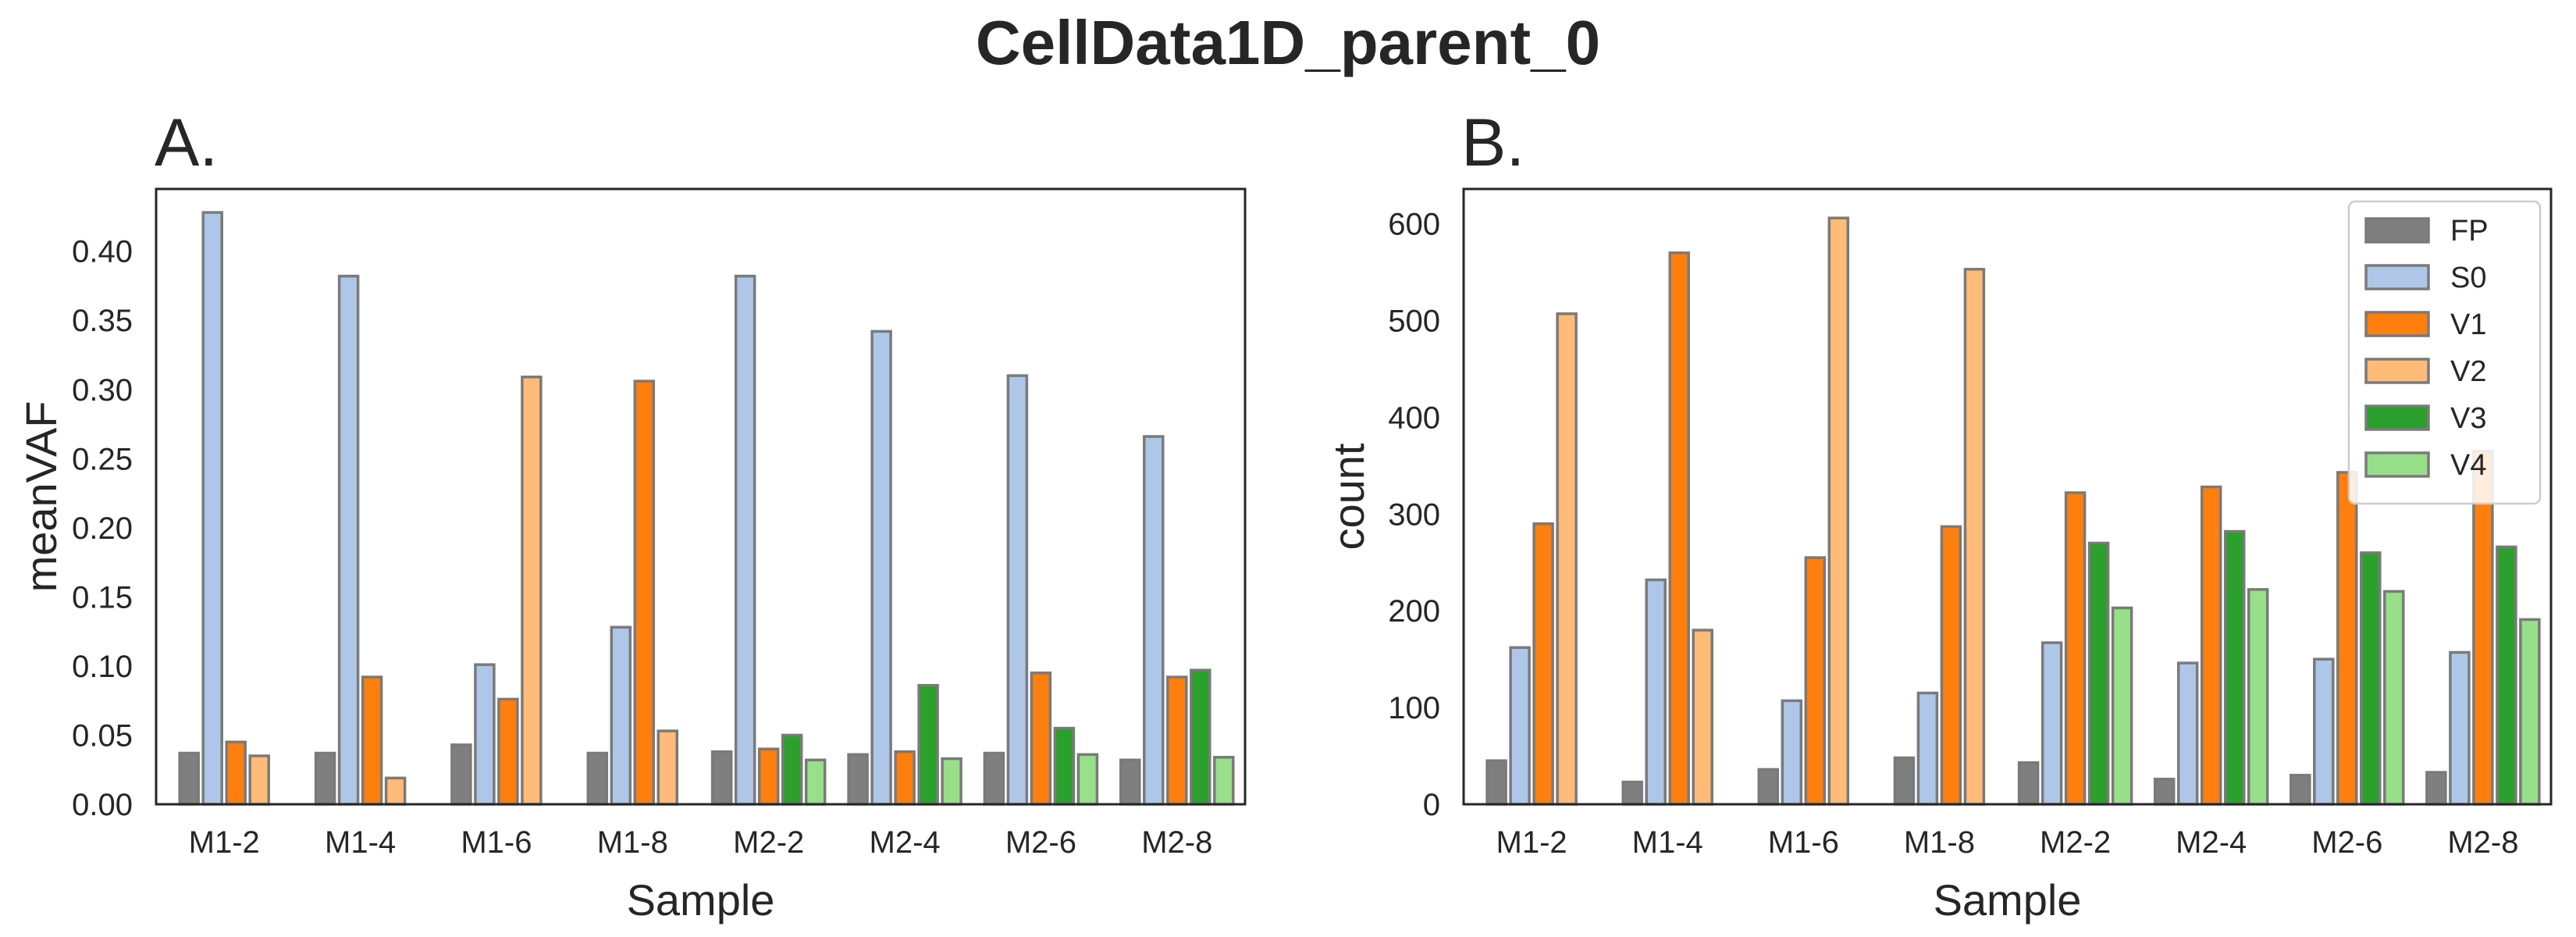  I want to click on panel-a-ytick-label: 0.25, so click(102, 459).